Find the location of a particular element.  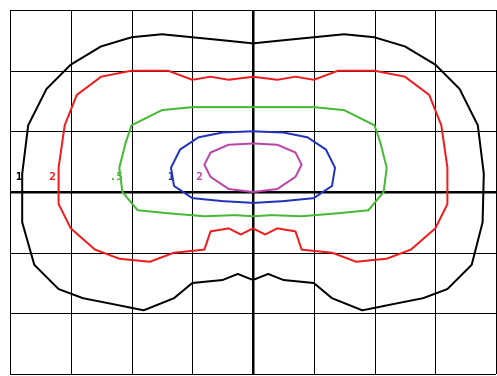

contour-label-2: .5 is located at coordinates (116, 176).